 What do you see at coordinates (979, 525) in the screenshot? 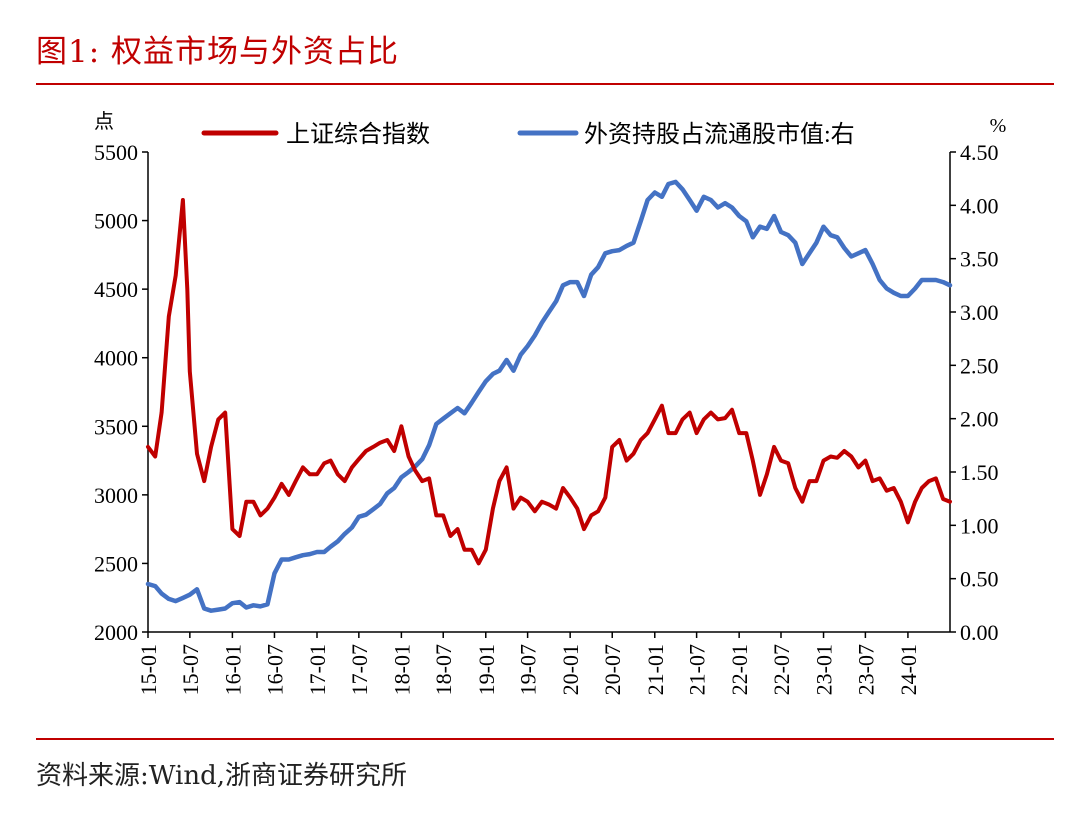
I see `right-tick-label: 1.00` at bounding box center [979, 525].